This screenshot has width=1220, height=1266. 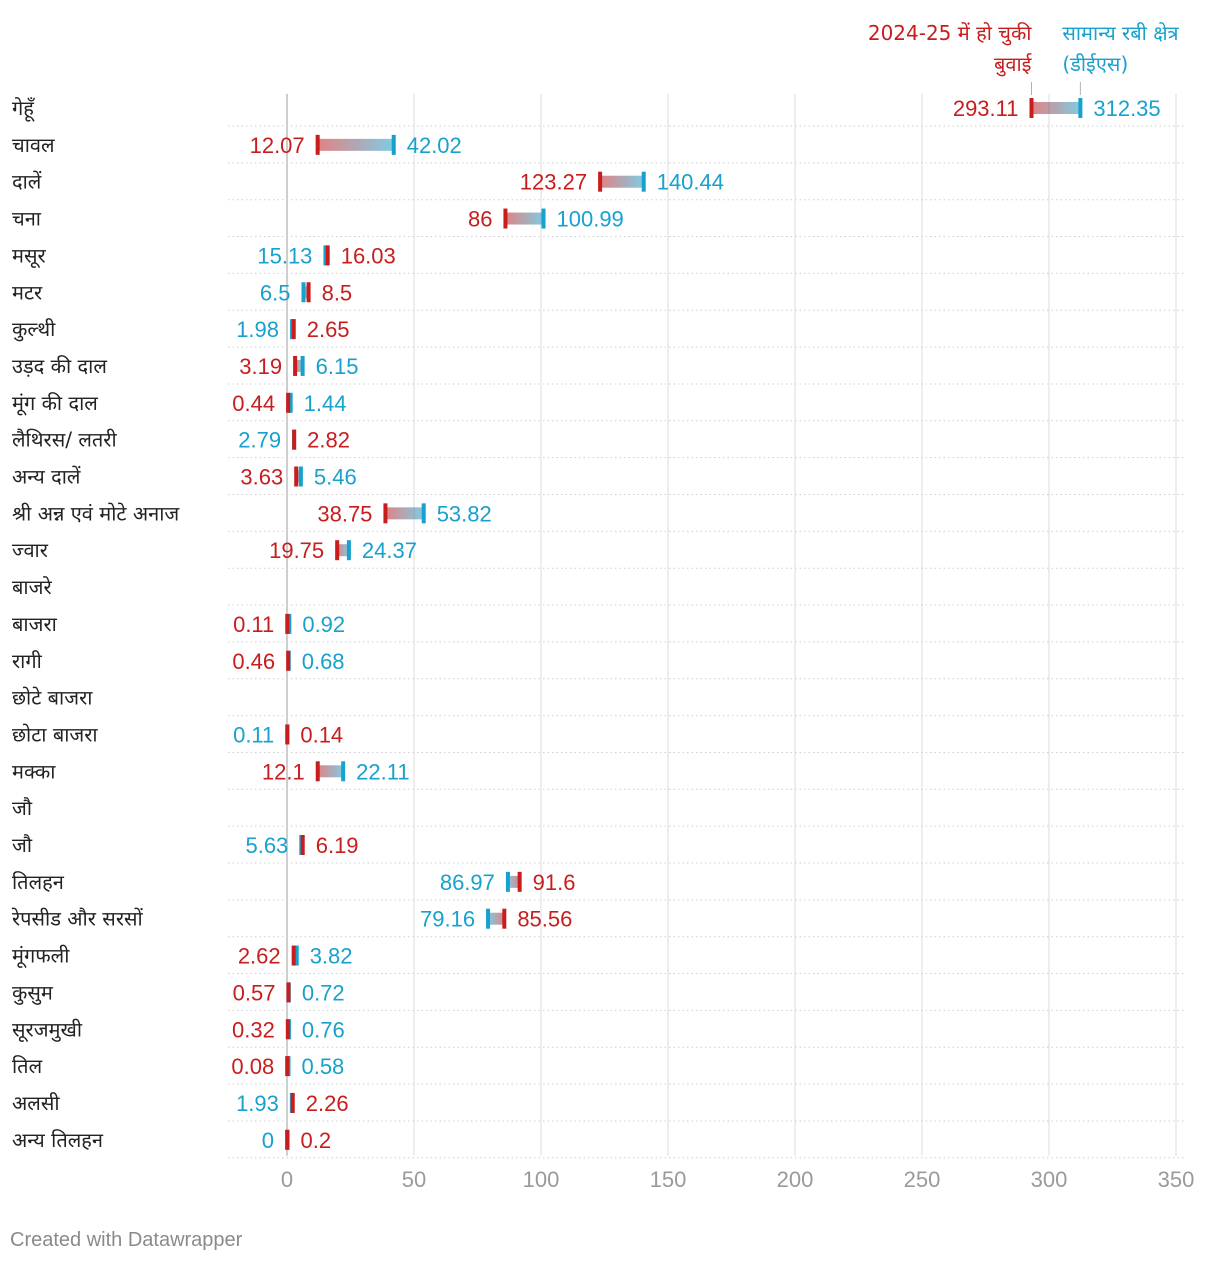 What do you see at coordinates (950, 33) in the screenshot?
I see `legend-sown-text: 2024-25 में हो चुकी` at bounding box center [950, 33].